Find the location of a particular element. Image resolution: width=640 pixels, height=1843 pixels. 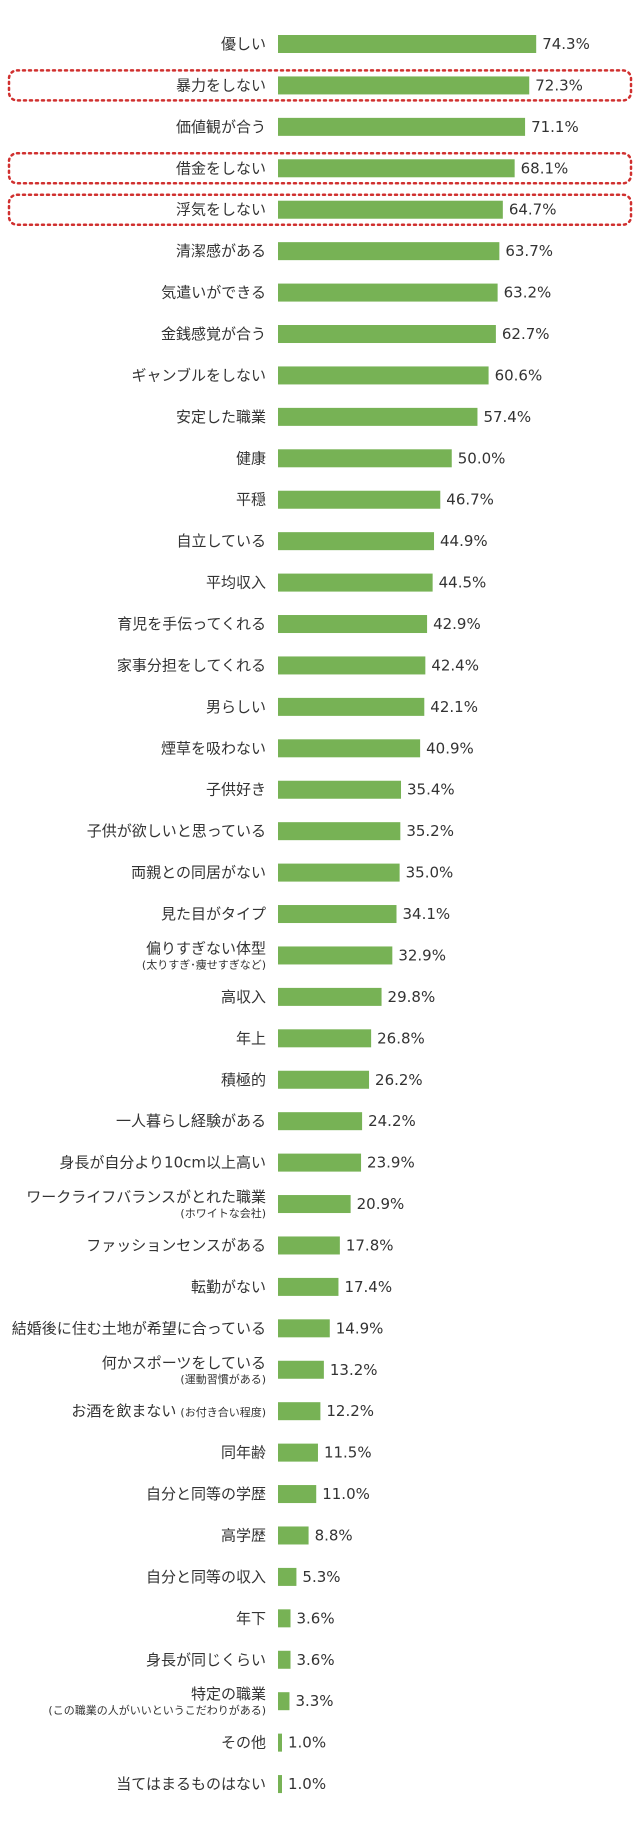

data-label: 44.5% is located at coordinates (463, 583).